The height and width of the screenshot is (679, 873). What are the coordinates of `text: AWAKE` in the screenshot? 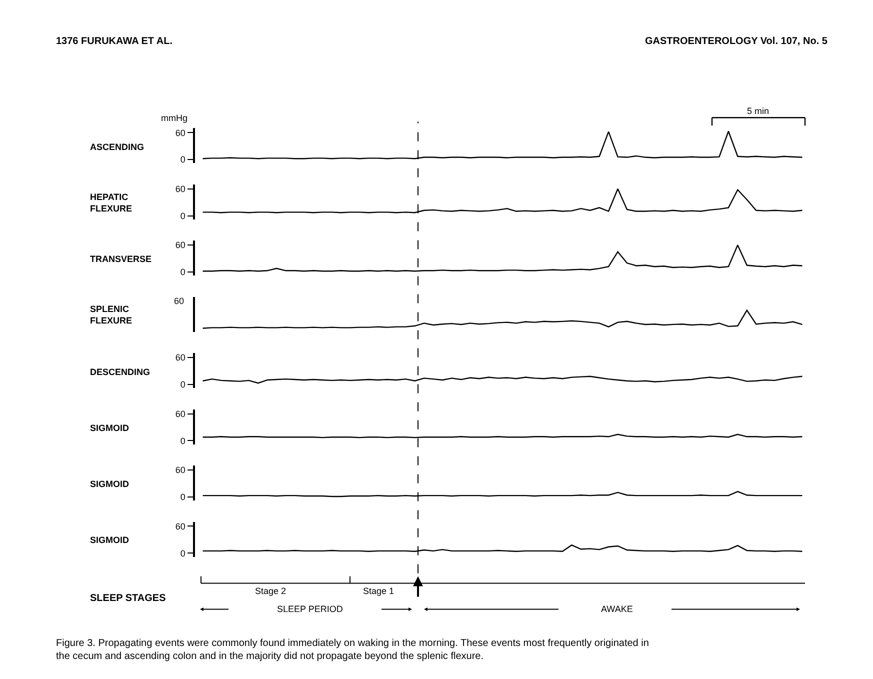 It's located at (617, 609).